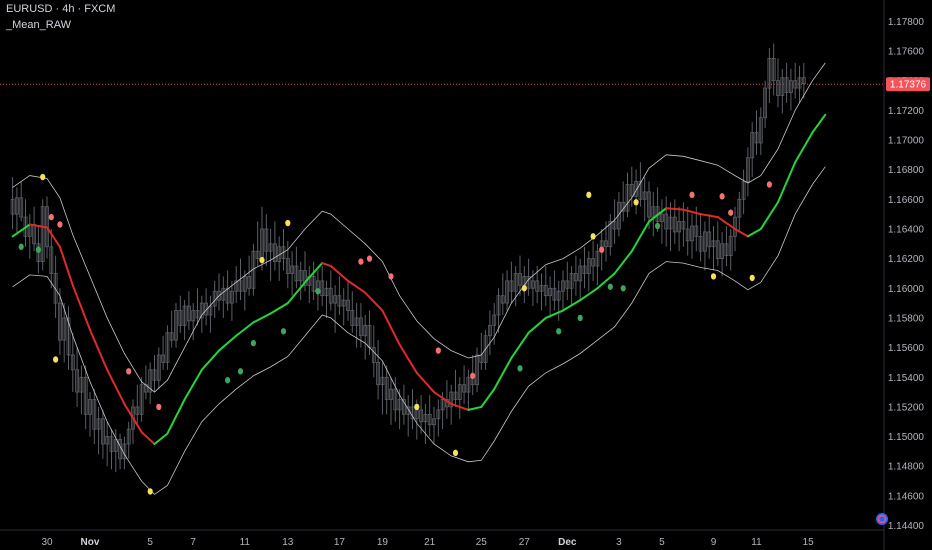 The image size is (932, 550). Describe the element at coordinates (383, 542) in the screenshot. I see `time-tick-label: 19` at that location.